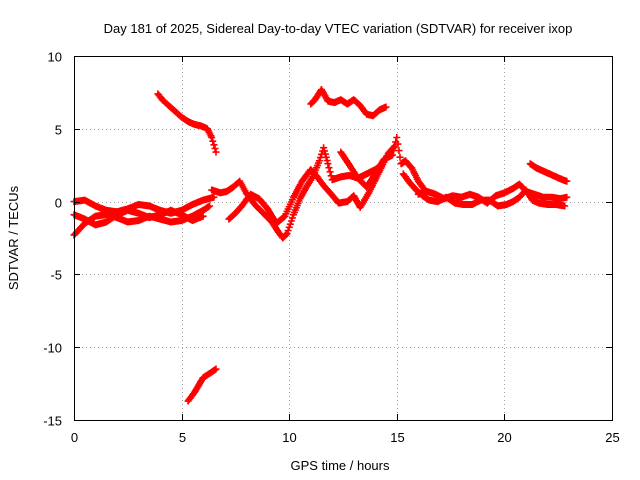  Describe the element at coordinates (58, 130) in the screenshot. I see `y-tick-label: 5` at that location.